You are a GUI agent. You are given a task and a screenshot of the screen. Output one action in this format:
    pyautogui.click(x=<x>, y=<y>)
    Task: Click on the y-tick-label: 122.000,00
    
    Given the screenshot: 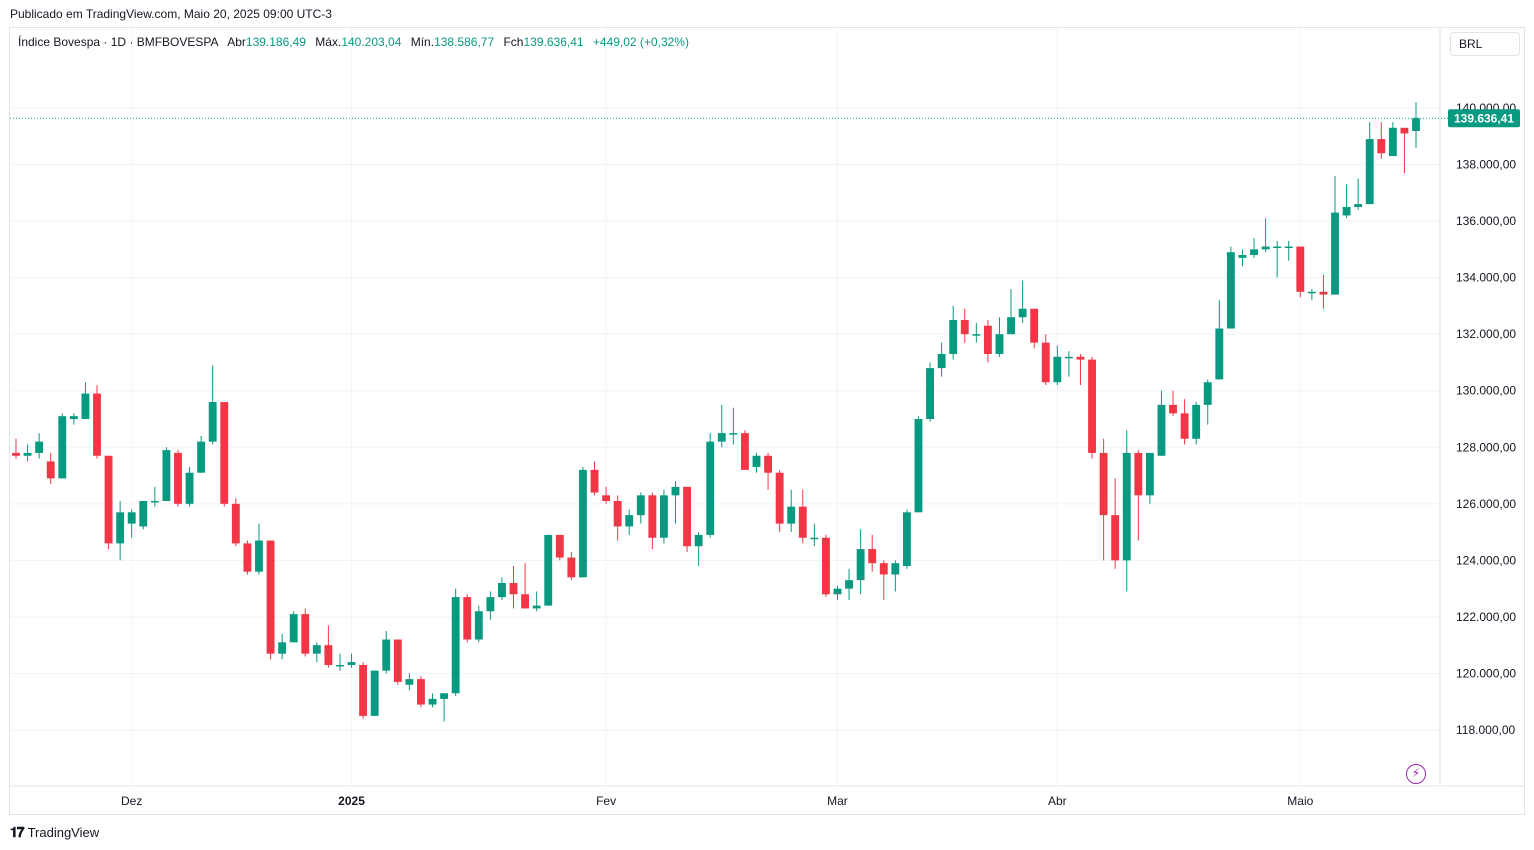 What is the action you would take?
    pyautogui.click(x=1486, y=617)
    